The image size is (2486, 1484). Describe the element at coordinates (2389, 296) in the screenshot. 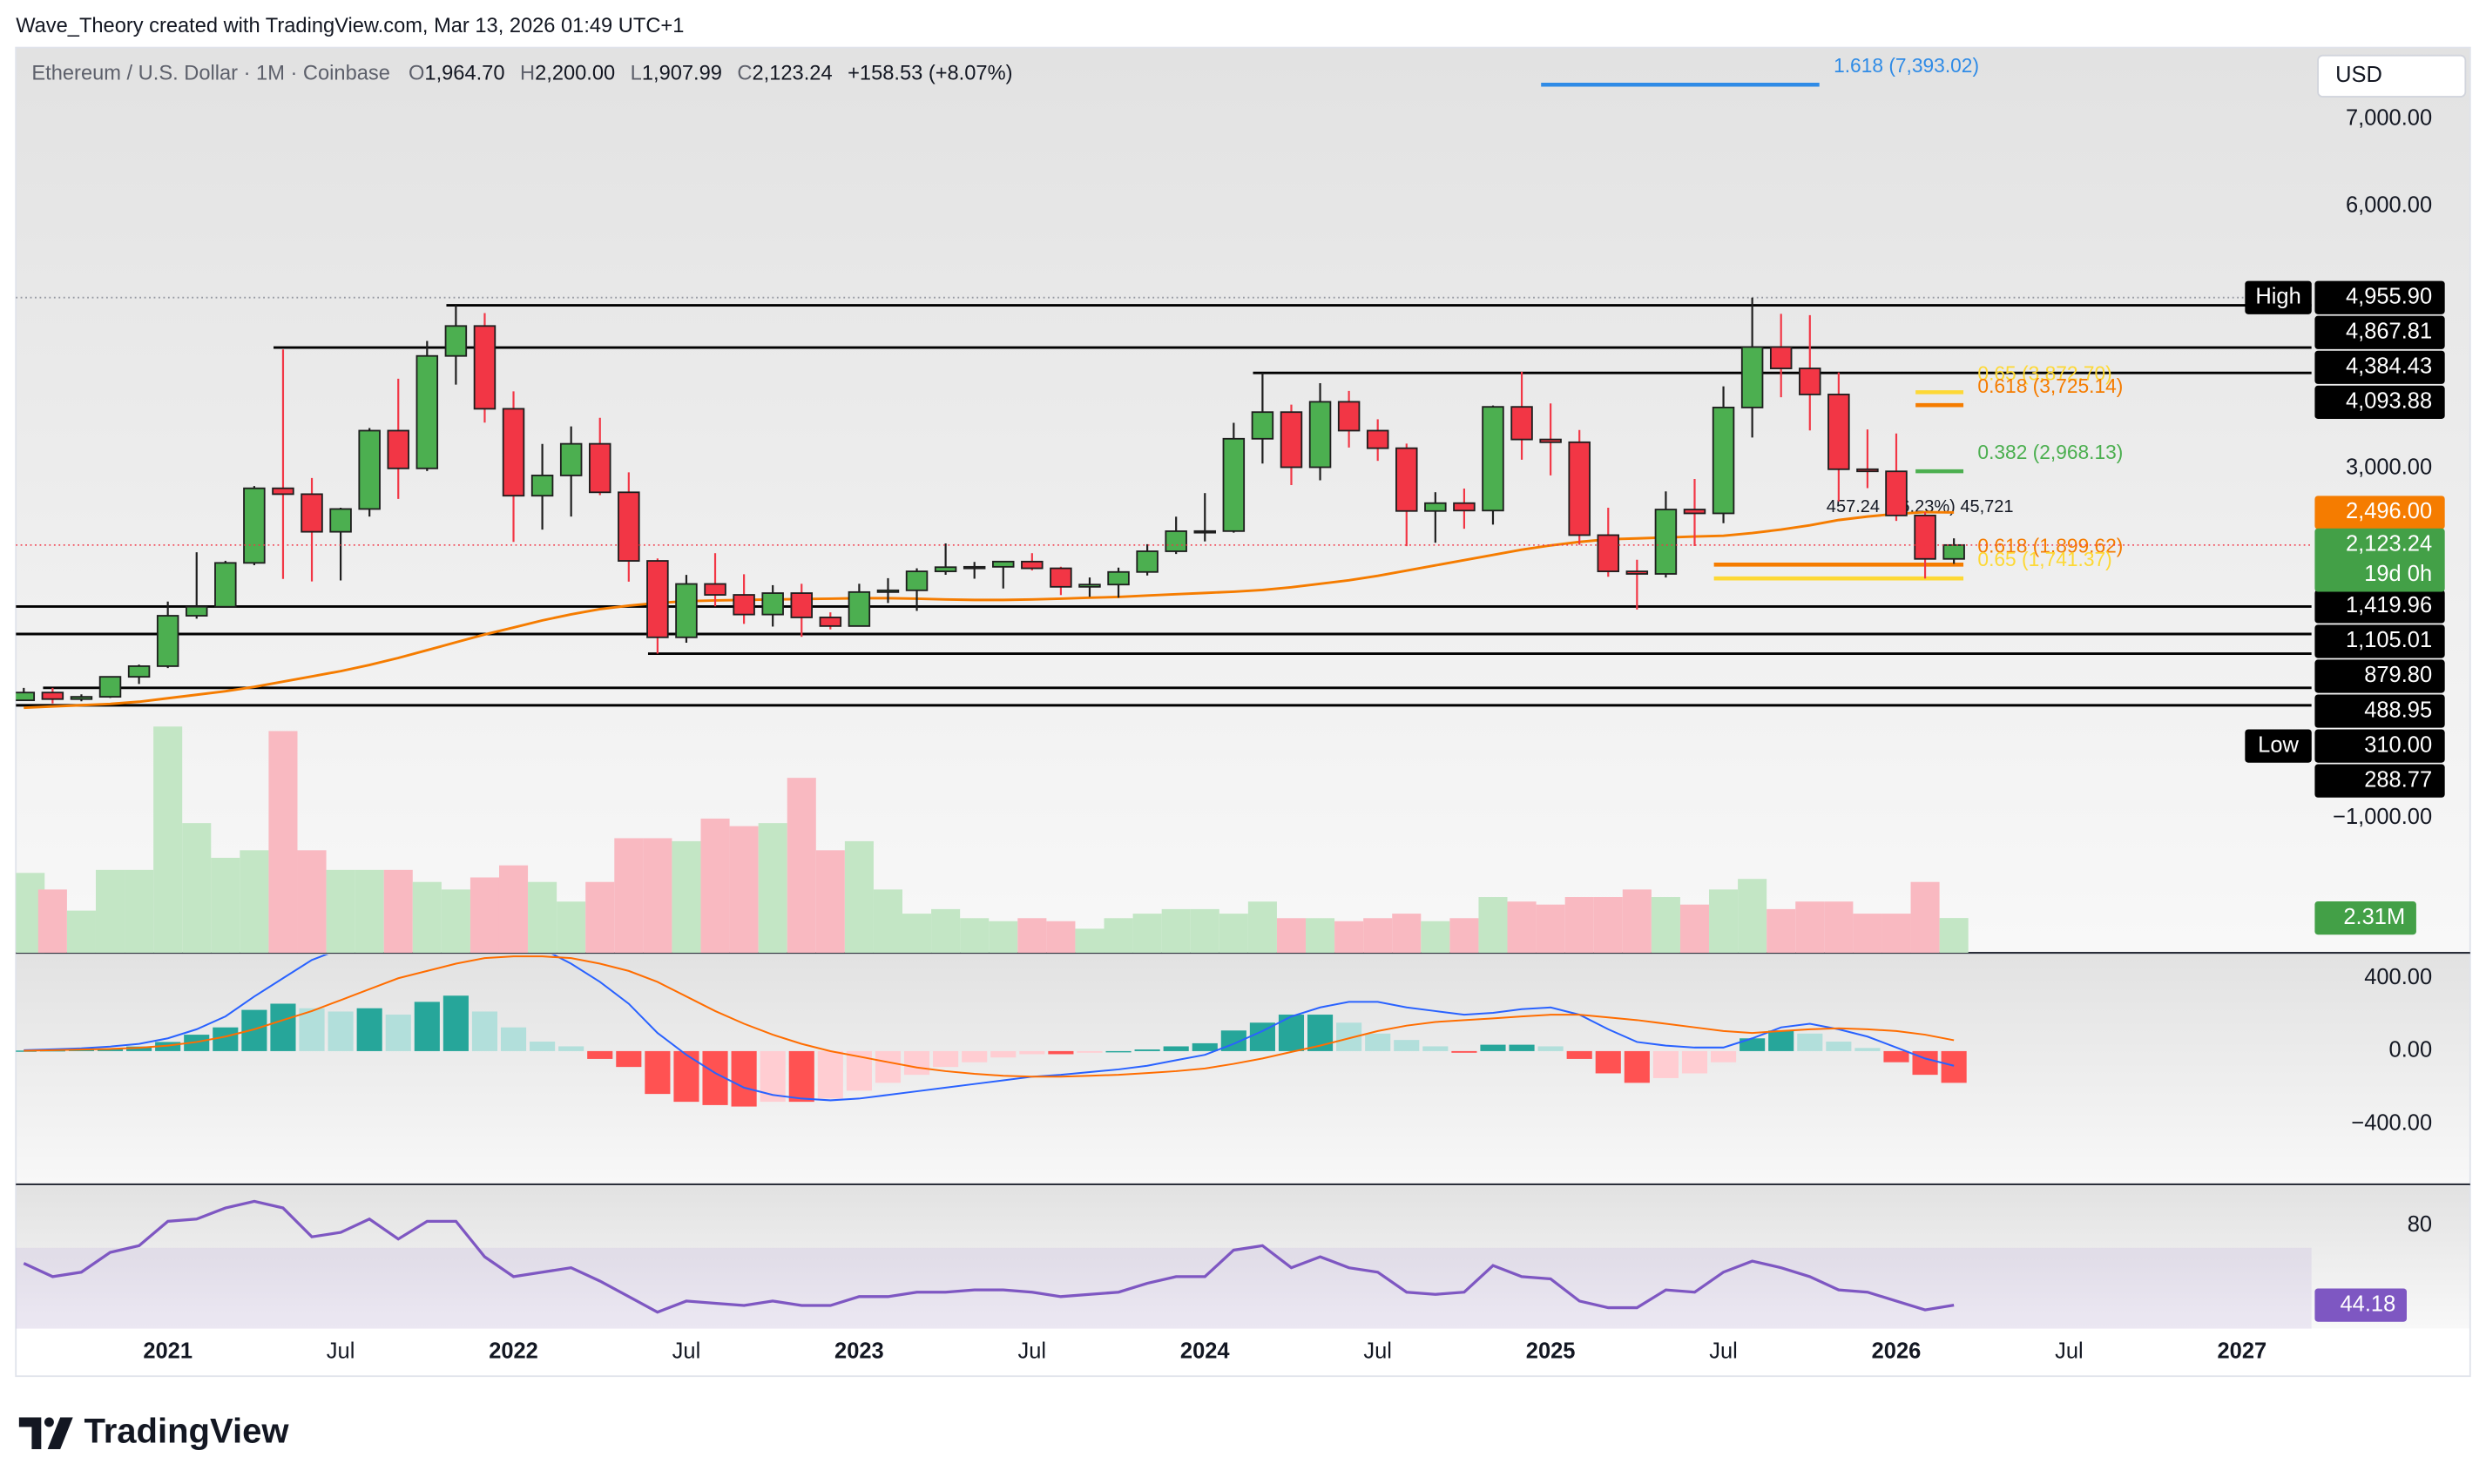

I see `level-label: 4,955.90` at that location.